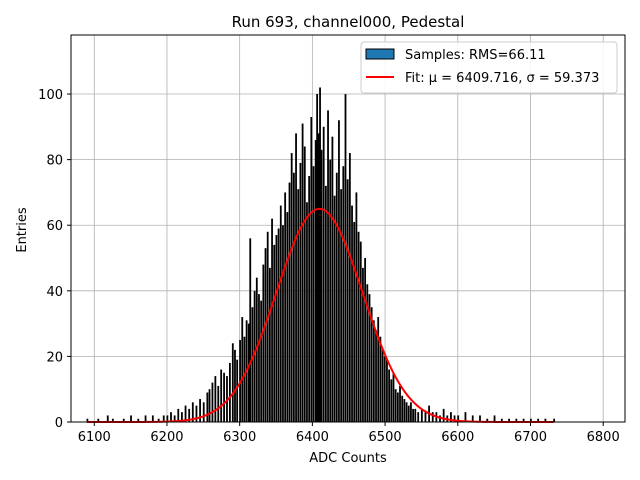  I want to click on x-tick-label: 6600, so click(457, 437).